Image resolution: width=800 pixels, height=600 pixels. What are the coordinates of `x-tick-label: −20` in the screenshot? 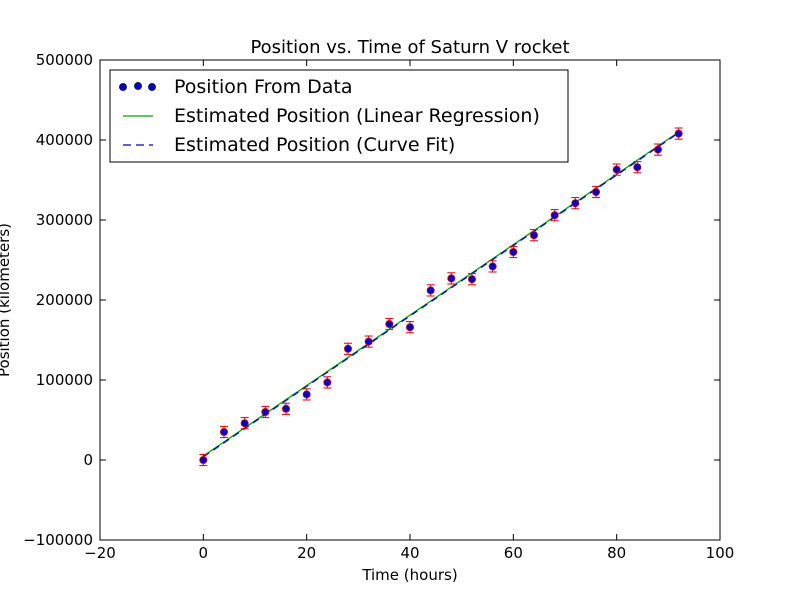 It's located at (100, 553).